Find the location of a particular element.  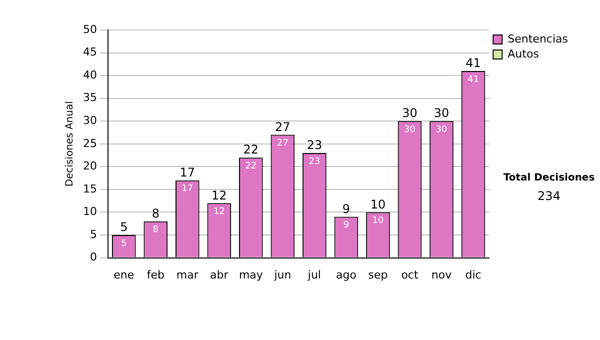

y-tick-label: 25 is located at coordinates (89, 143).